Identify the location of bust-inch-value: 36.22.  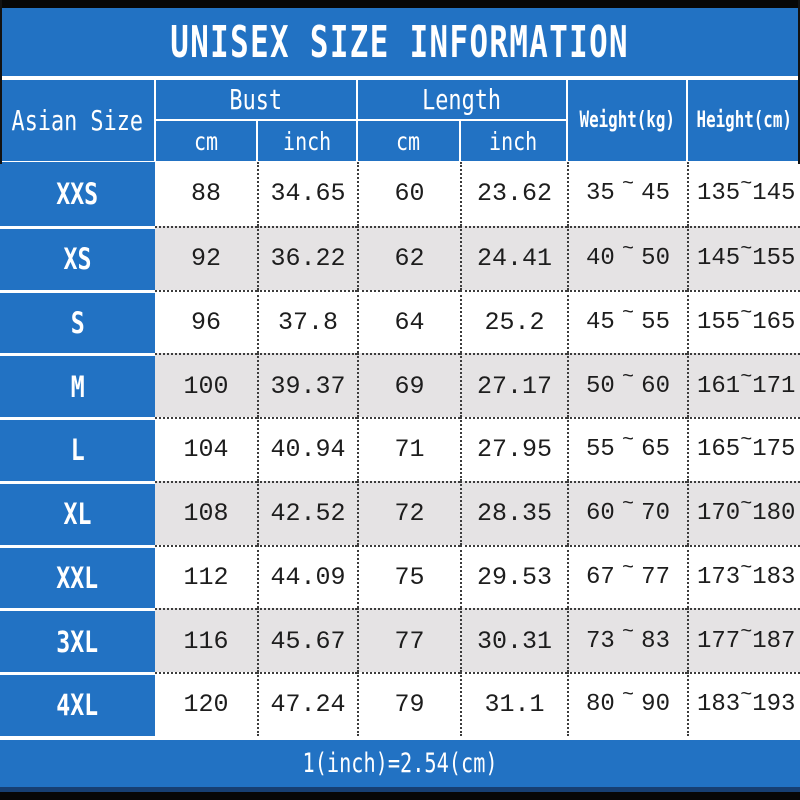
(307, 257).